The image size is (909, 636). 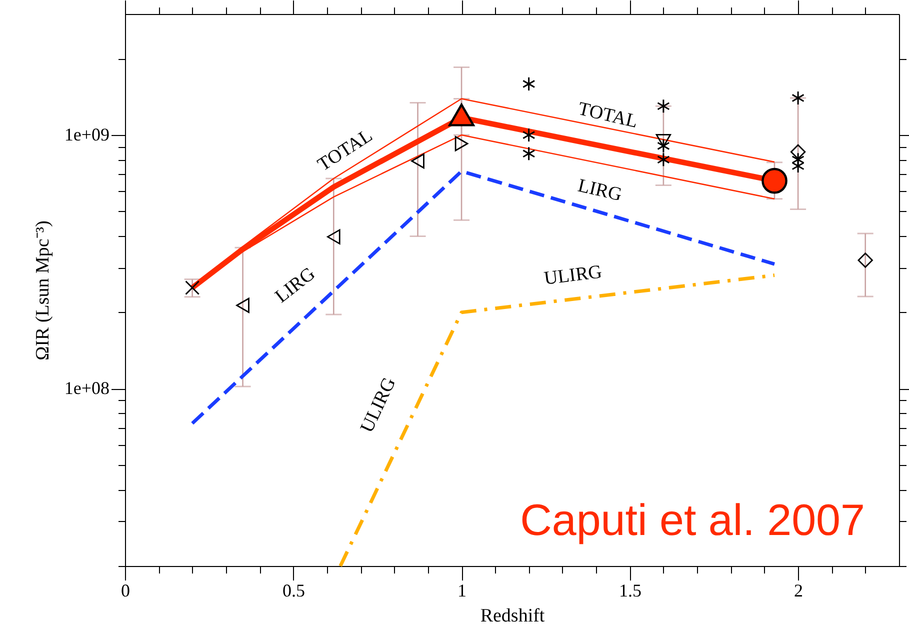 I want to click on x-tick-label: 1.5, so click(x=630, y=590).